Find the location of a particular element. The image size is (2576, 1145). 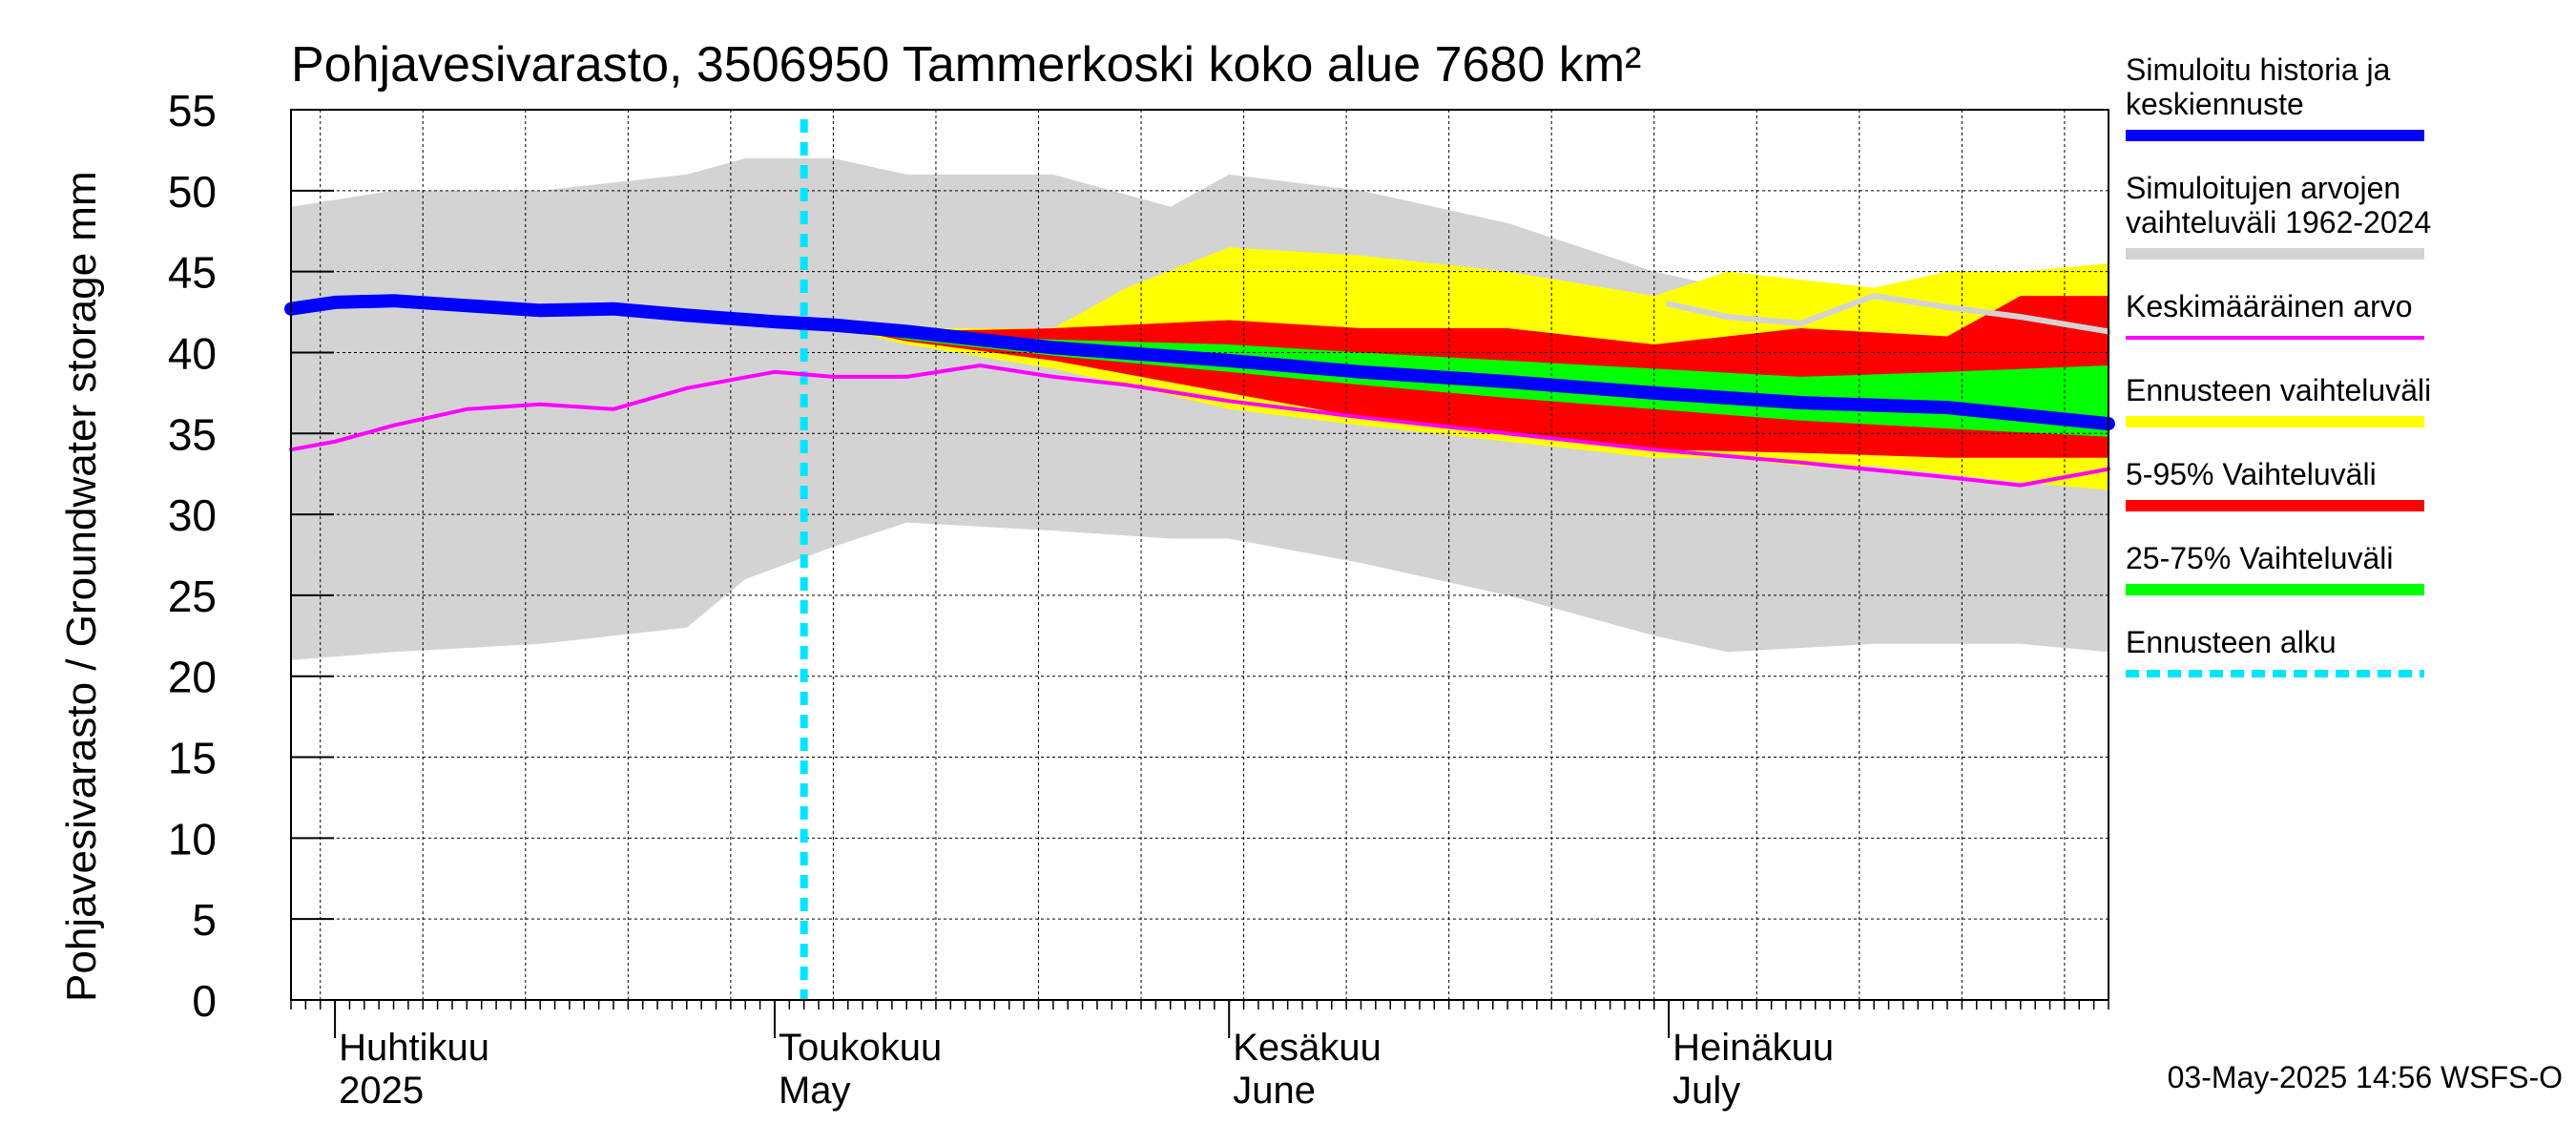

y-tick-label: 20 is located at coordinates (192, 678).